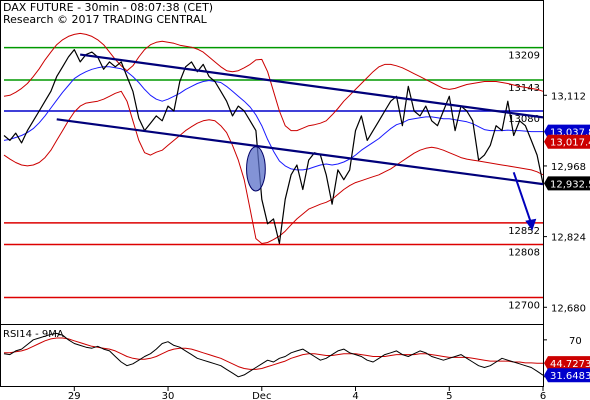 The image size is (590, 400). I want to click on time-tick-label: Dec, so click(261, 395).